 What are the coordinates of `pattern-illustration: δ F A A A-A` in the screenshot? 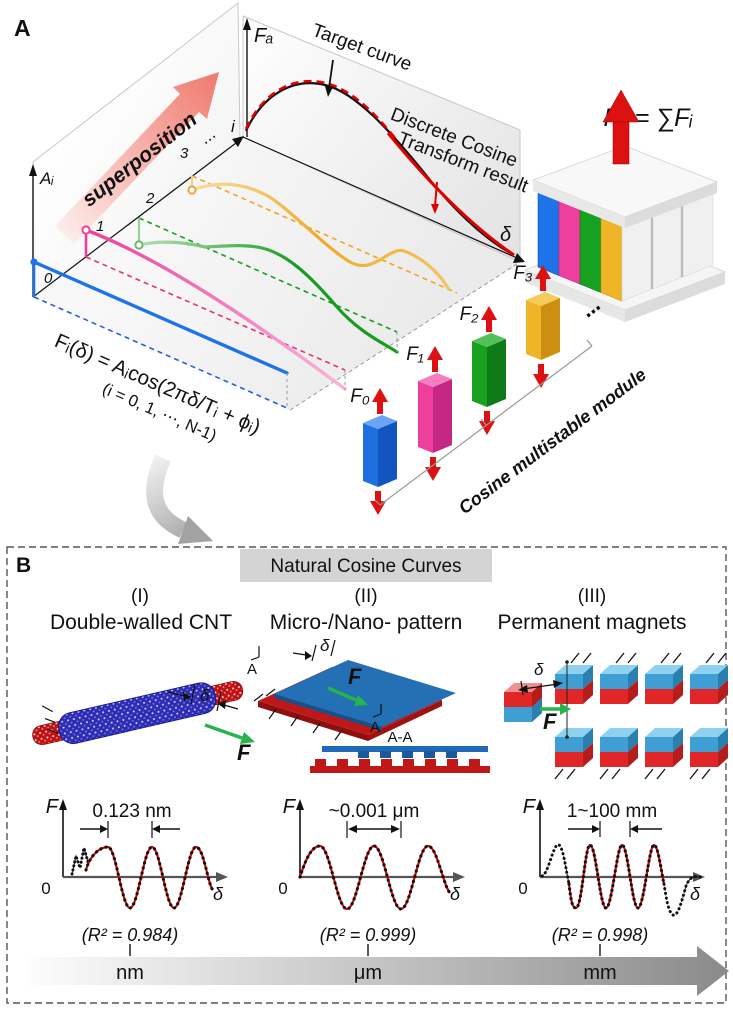 It's located at (368, 704).